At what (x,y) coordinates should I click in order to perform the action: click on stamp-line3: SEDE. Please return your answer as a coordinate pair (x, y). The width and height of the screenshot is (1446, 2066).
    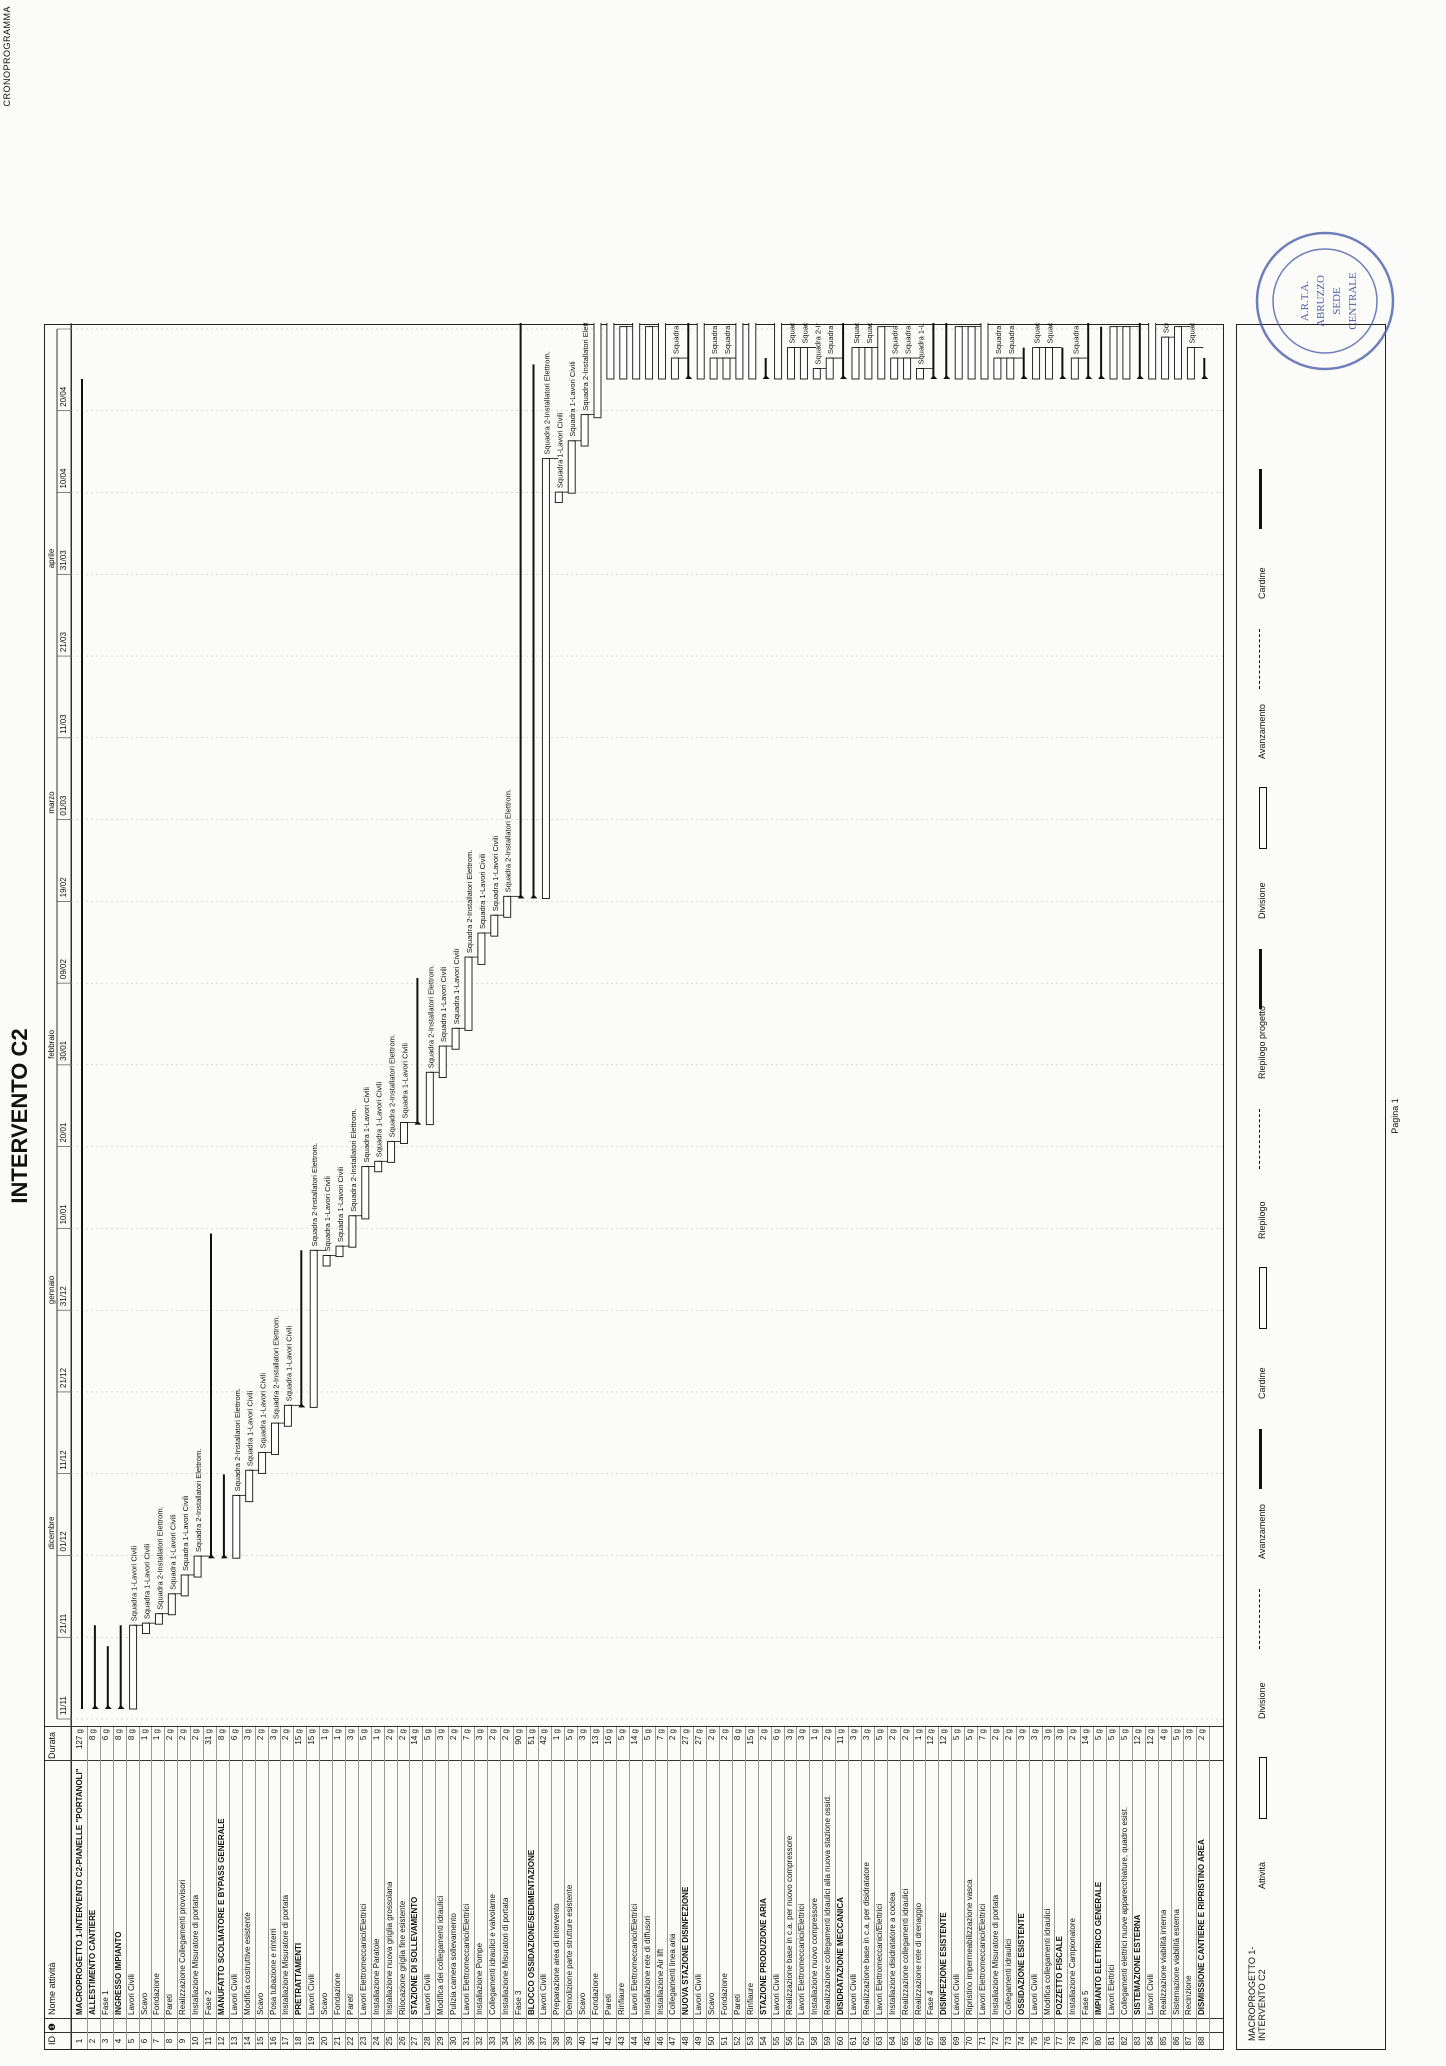
    Looking at the image, I should click on (1337, 301).